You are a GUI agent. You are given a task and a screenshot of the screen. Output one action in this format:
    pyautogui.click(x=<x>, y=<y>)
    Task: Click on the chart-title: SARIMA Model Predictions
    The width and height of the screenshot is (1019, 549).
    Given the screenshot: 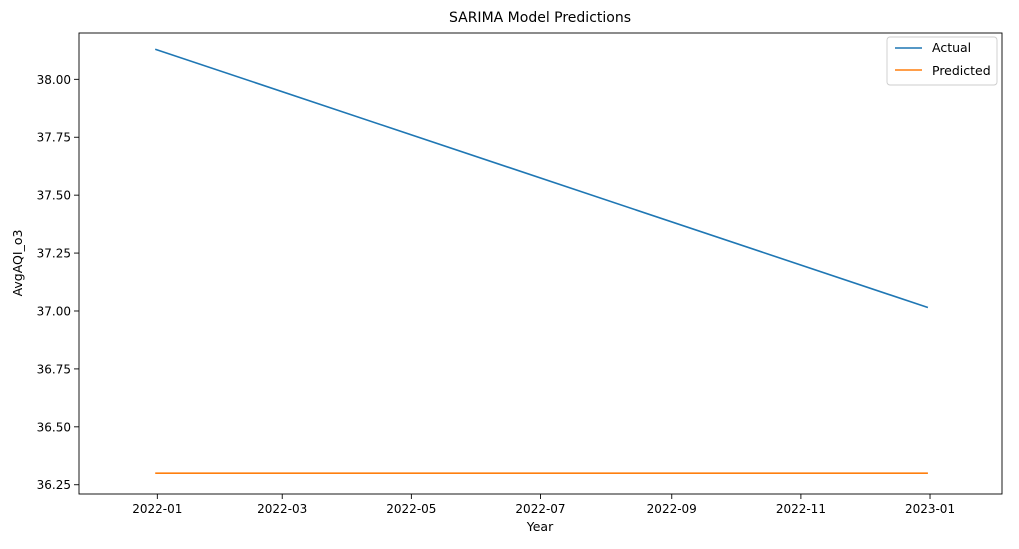 What is the action you would take?
    pyautogui.click(x=540, y=18)
    